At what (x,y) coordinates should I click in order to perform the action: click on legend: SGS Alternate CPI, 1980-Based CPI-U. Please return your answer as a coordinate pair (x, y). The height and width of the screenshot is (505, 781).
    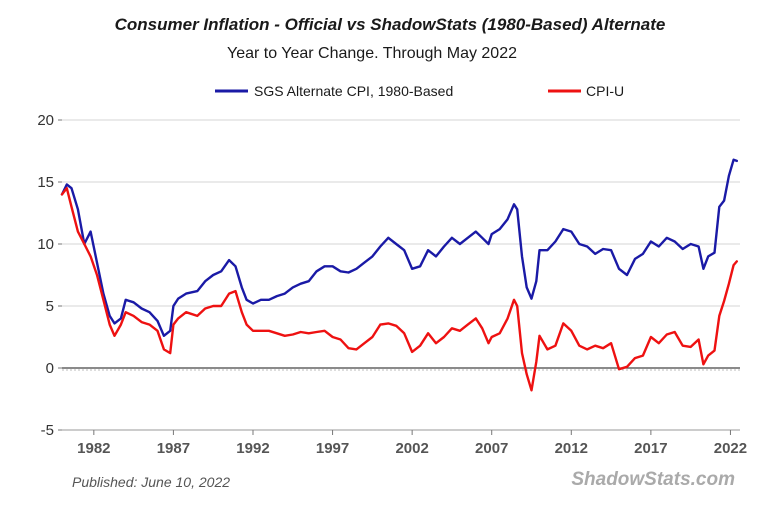
    Looking at the image, I should click on (419, 91).